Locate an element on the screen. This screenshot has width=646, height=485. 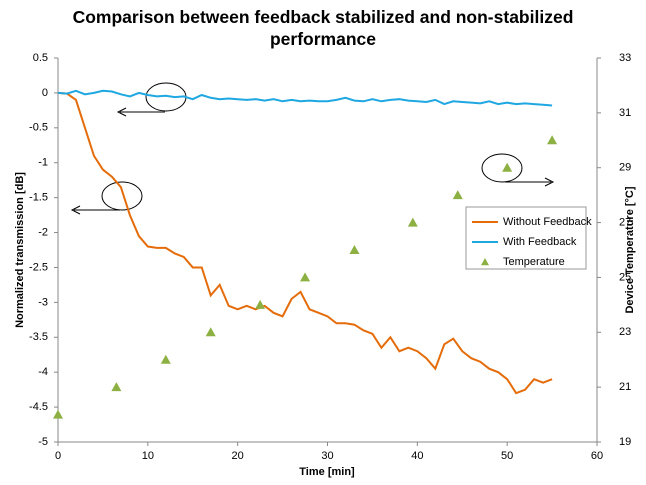
x-tick-label: 50 is located at coordinates (507, 456).